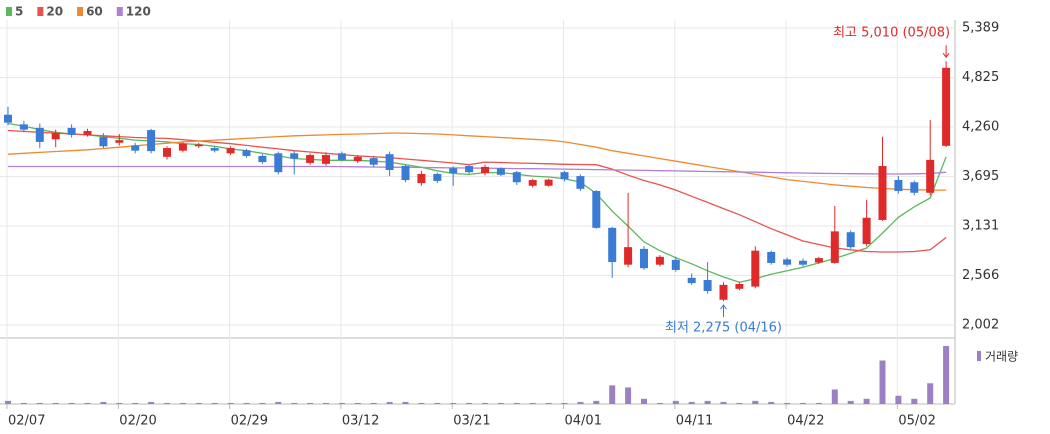 The height and width of the screenshot is (434, 1050). Describe the element at coordinates (471, 421) in the screenshot. I see `x-tick-label: 03/21` at that location.